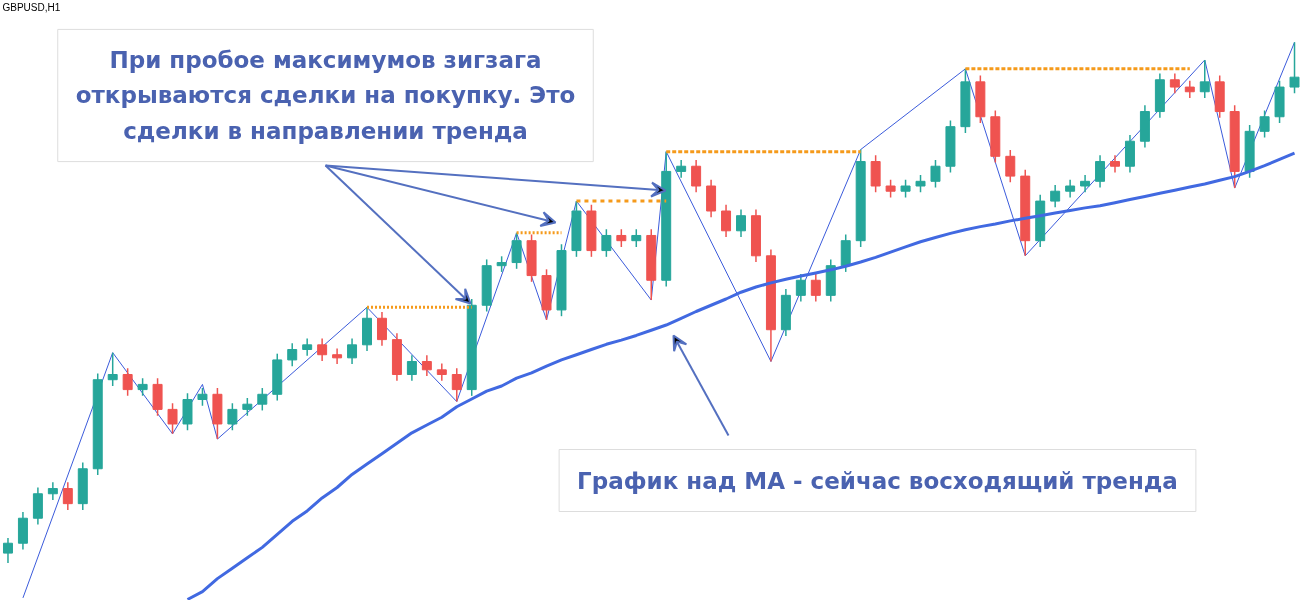  What do you see at coordinates (877, 480) in the screenshot?
I see `annotation: График над MA - сейчас восходящий тренда` at bounding box center [877, 480].